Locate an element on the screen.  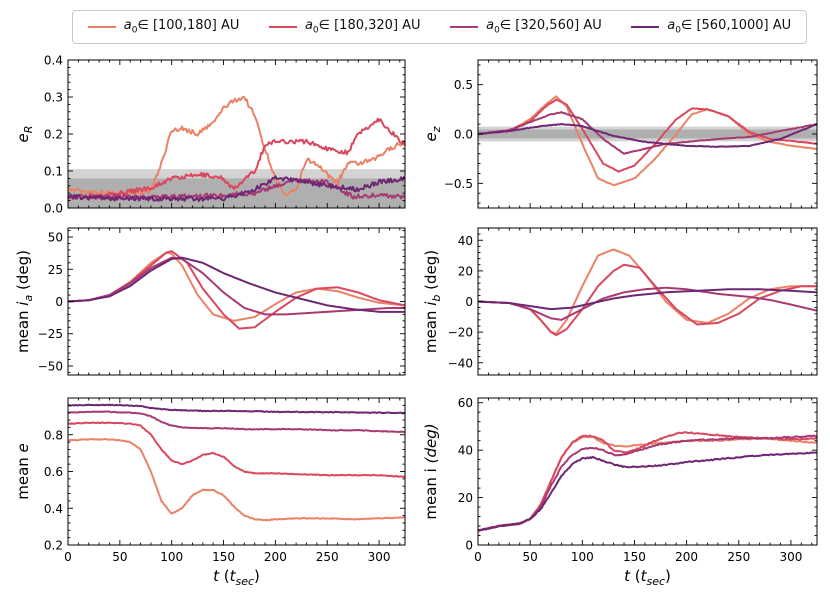
y-axis-label: mean ia (deg) is located at coordinates (24, 301).